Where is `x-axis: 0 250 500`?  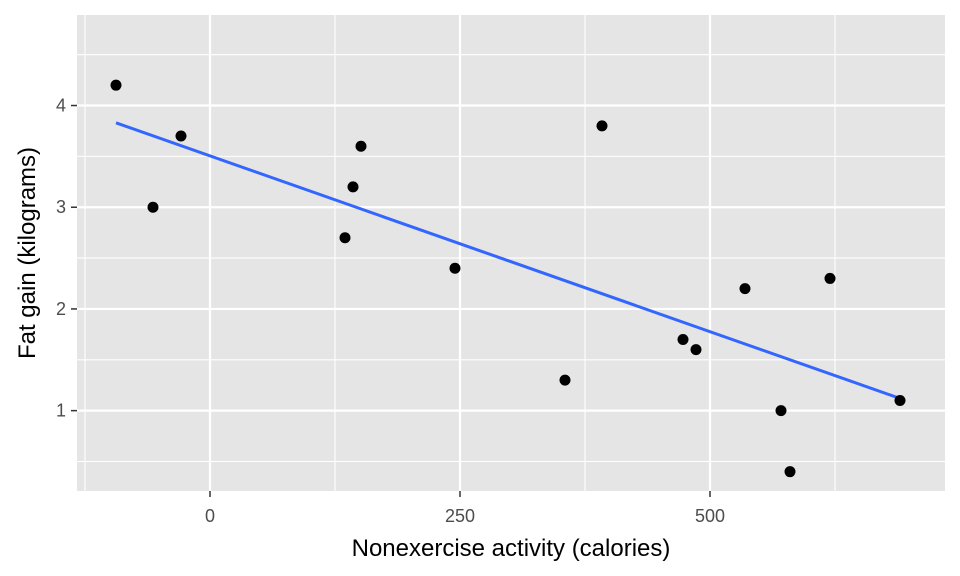 x-axis: 0 250 500 is located at coordinates (465, 508).